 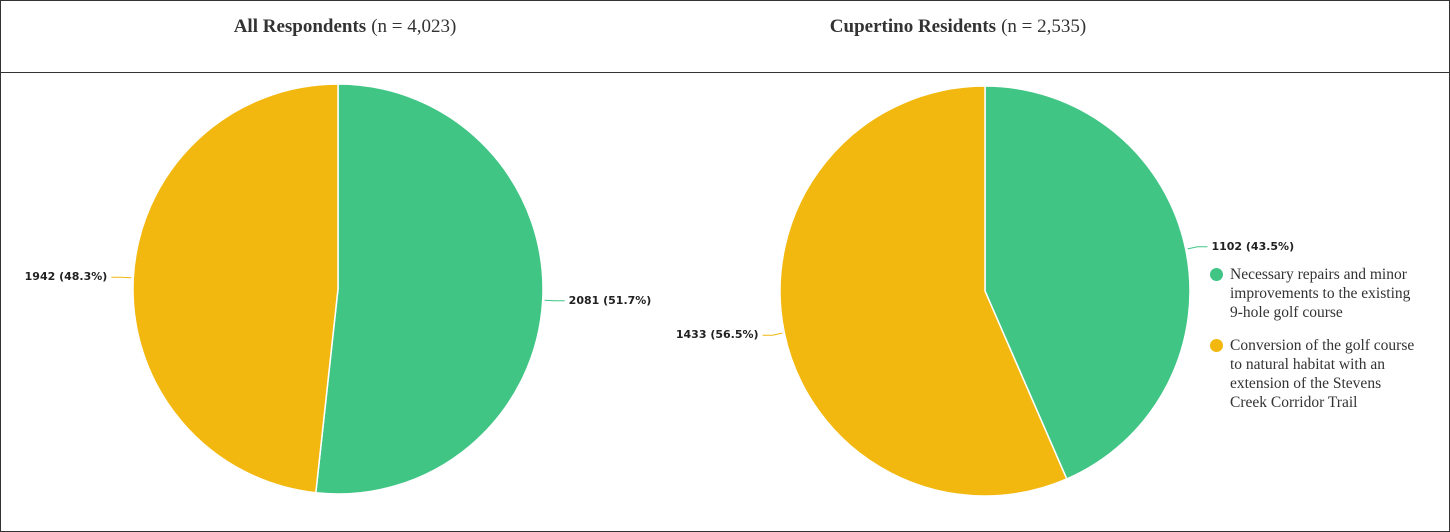 I want to click on header: Cupertino Residents (n = 2,535), so click(x=958, y=27).